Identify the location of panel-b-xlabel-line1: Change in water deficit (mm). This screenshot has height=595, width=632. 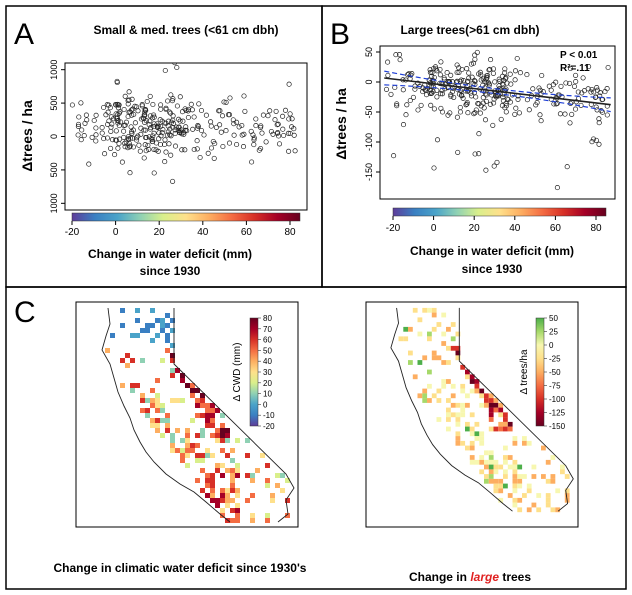
(492, 251).